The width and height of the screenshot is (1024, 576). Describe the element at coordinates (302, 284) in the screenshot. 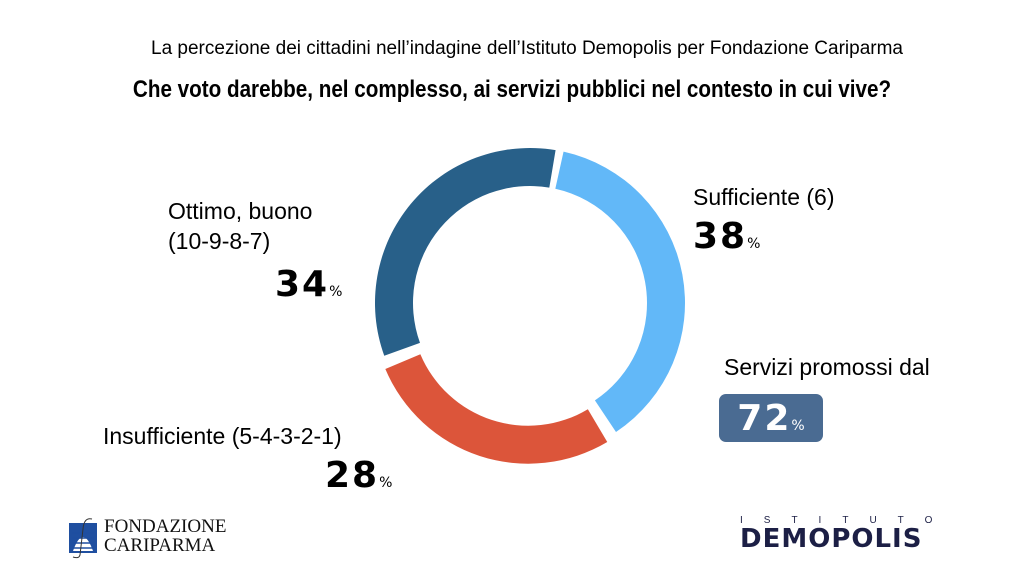

I see `value-ottimo-number: 34` at that location.